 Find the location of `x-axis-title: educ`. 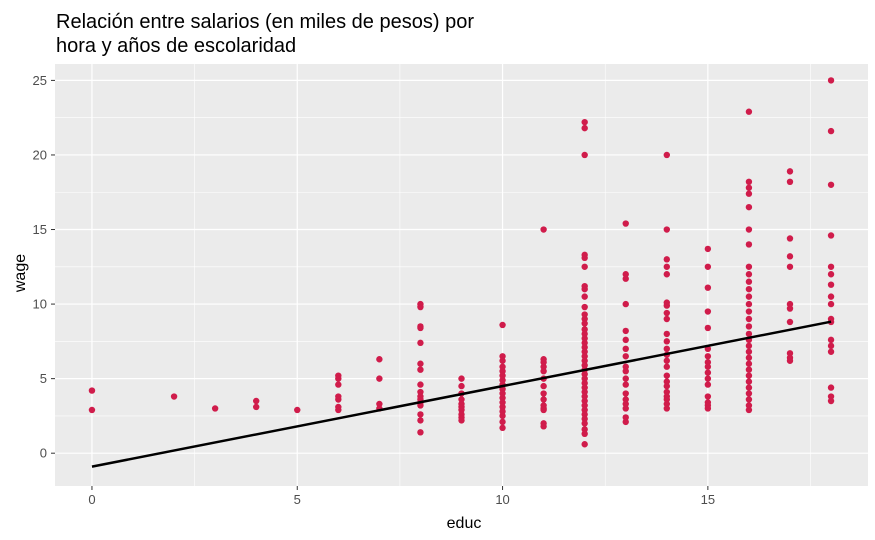

x-axis-title: educ is located at coordinates (464, 523).